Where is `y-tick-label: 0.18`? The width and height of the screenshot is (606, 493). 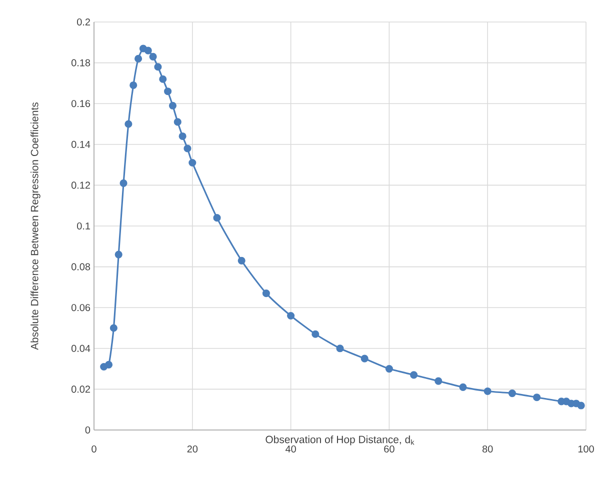 y-tick-label: 0.18 is located at coordinates (80, 62).